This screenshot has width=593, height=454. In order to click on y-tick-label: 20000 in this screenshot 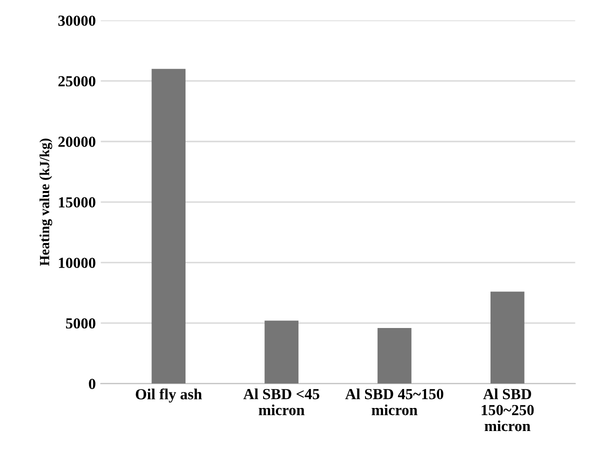, I will do `click(77, 141)`.